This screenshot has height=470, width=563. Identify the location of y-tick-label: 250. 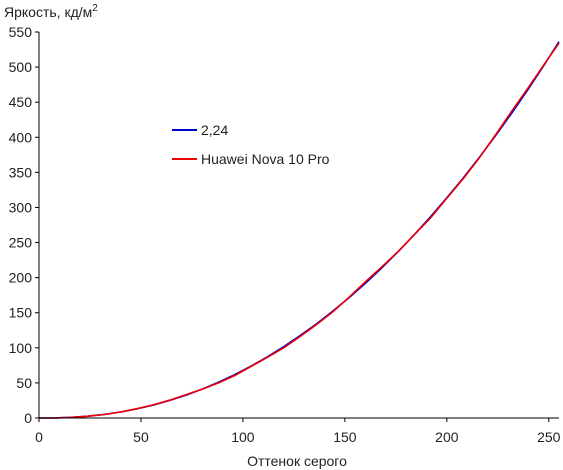
(21, 243).